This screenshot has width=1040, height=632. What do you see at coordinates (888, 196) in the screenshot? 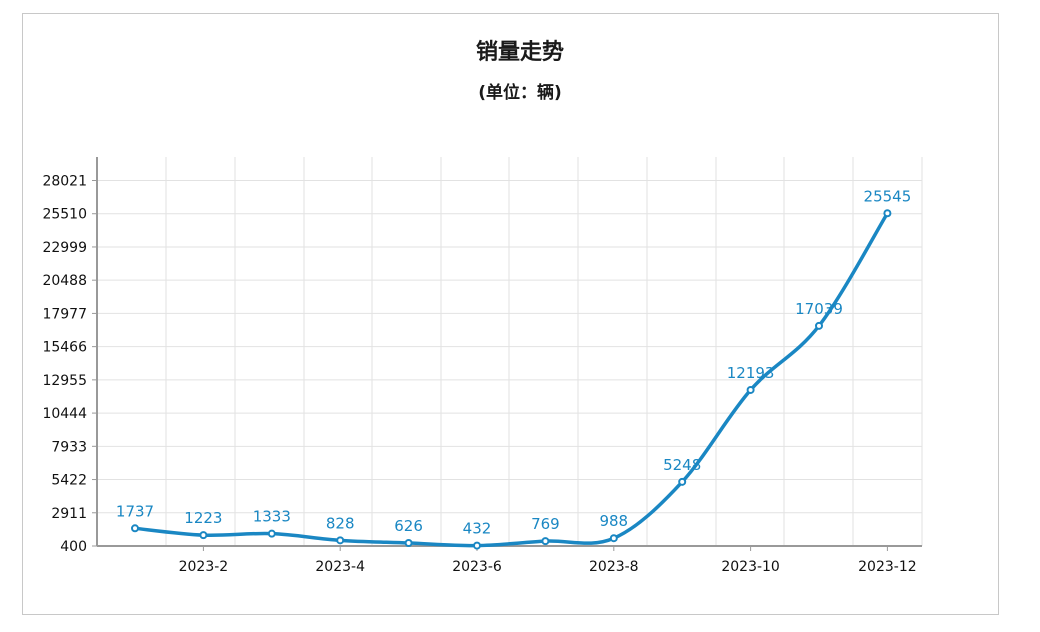
I see `data-label: 25545` at bounding box center [888, 196].